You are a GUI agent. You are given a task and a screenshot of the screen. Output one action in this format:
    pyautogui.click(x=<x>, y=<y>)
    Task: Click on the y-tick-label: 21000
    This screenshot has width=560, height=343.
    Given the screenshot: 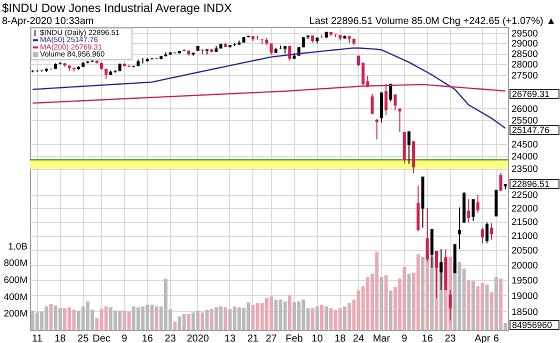 What is the action you would take?
    pyautogui.click(x=525, y=236)
    